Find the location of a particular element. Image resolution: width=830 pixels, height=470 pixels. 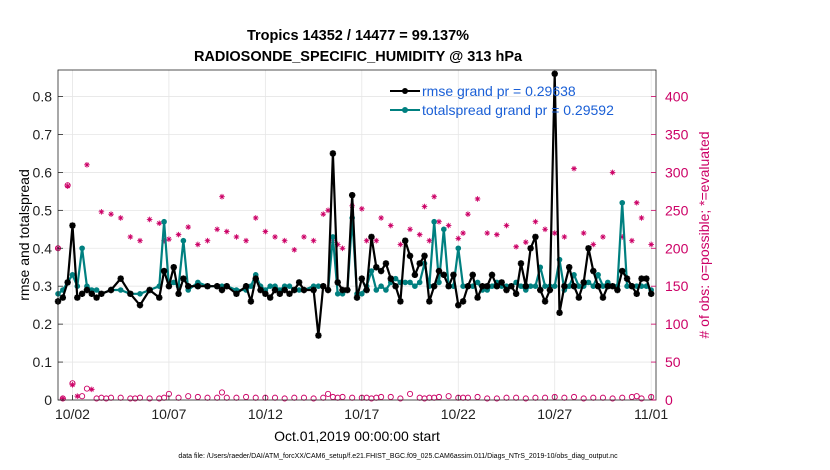

legend-marker-rmse is located at coordinates (405, 91).